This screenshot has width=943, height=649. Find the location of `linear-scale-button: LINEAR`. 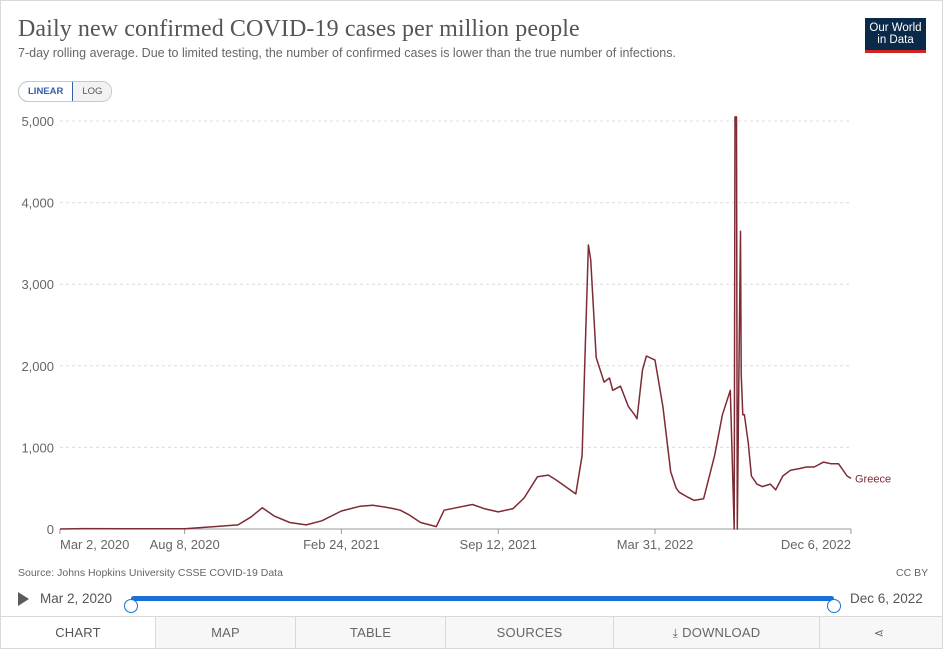

linear-scale-button: LINEAR is located at coordinates (46, 91).